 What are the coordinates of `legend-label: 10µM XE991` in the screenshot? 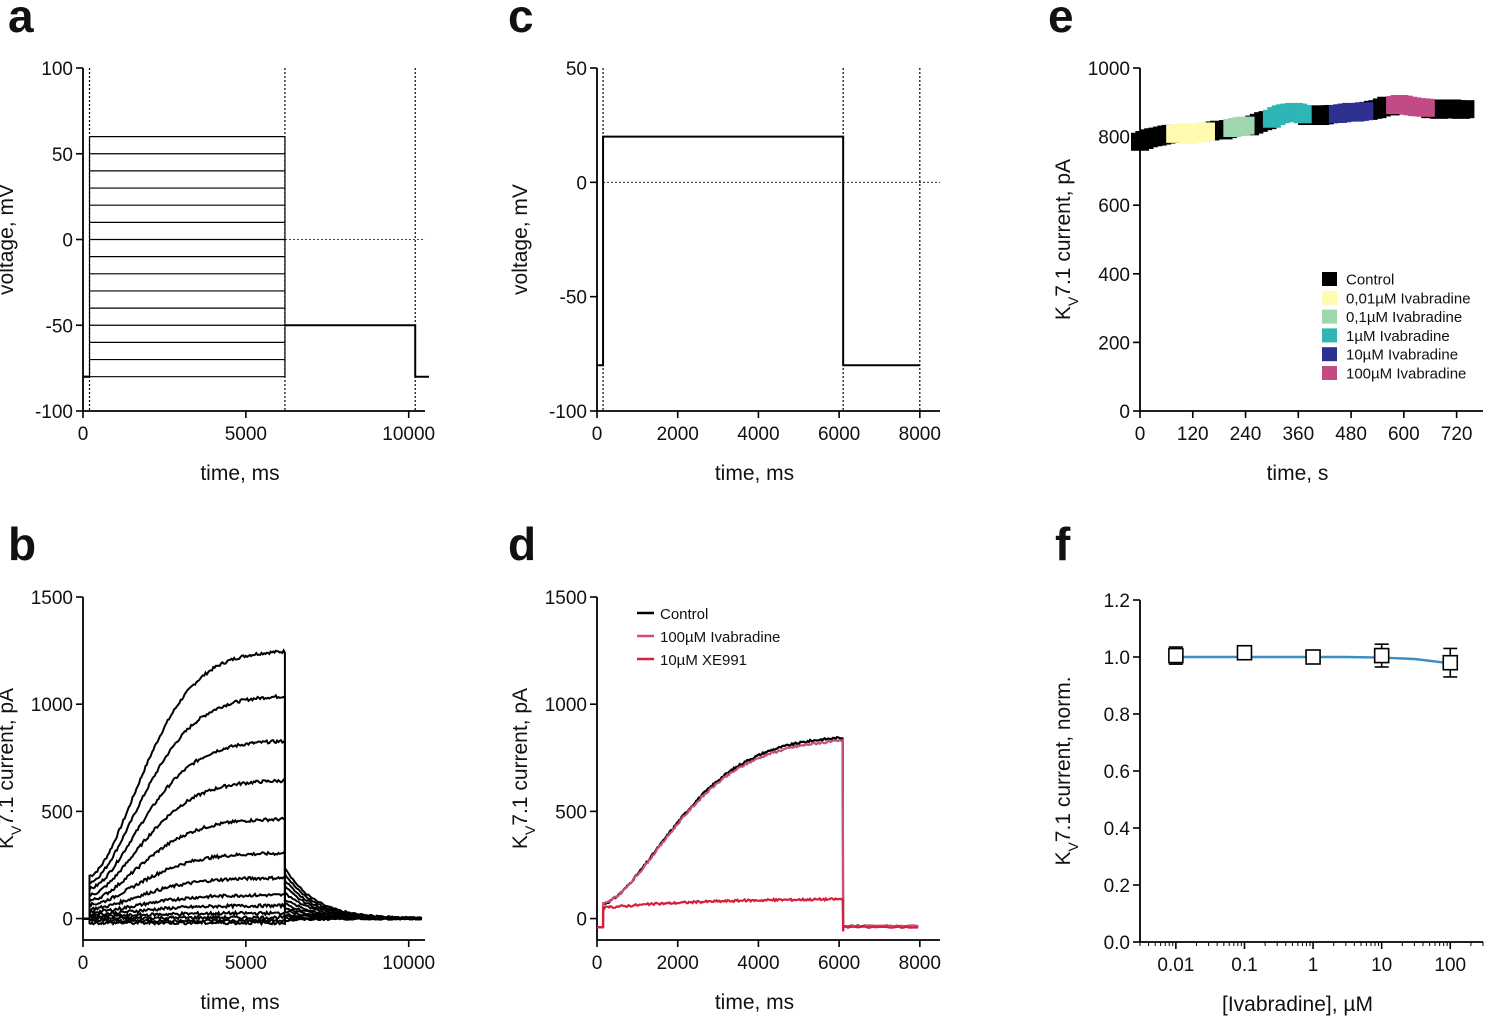 It's located at (703, 660).